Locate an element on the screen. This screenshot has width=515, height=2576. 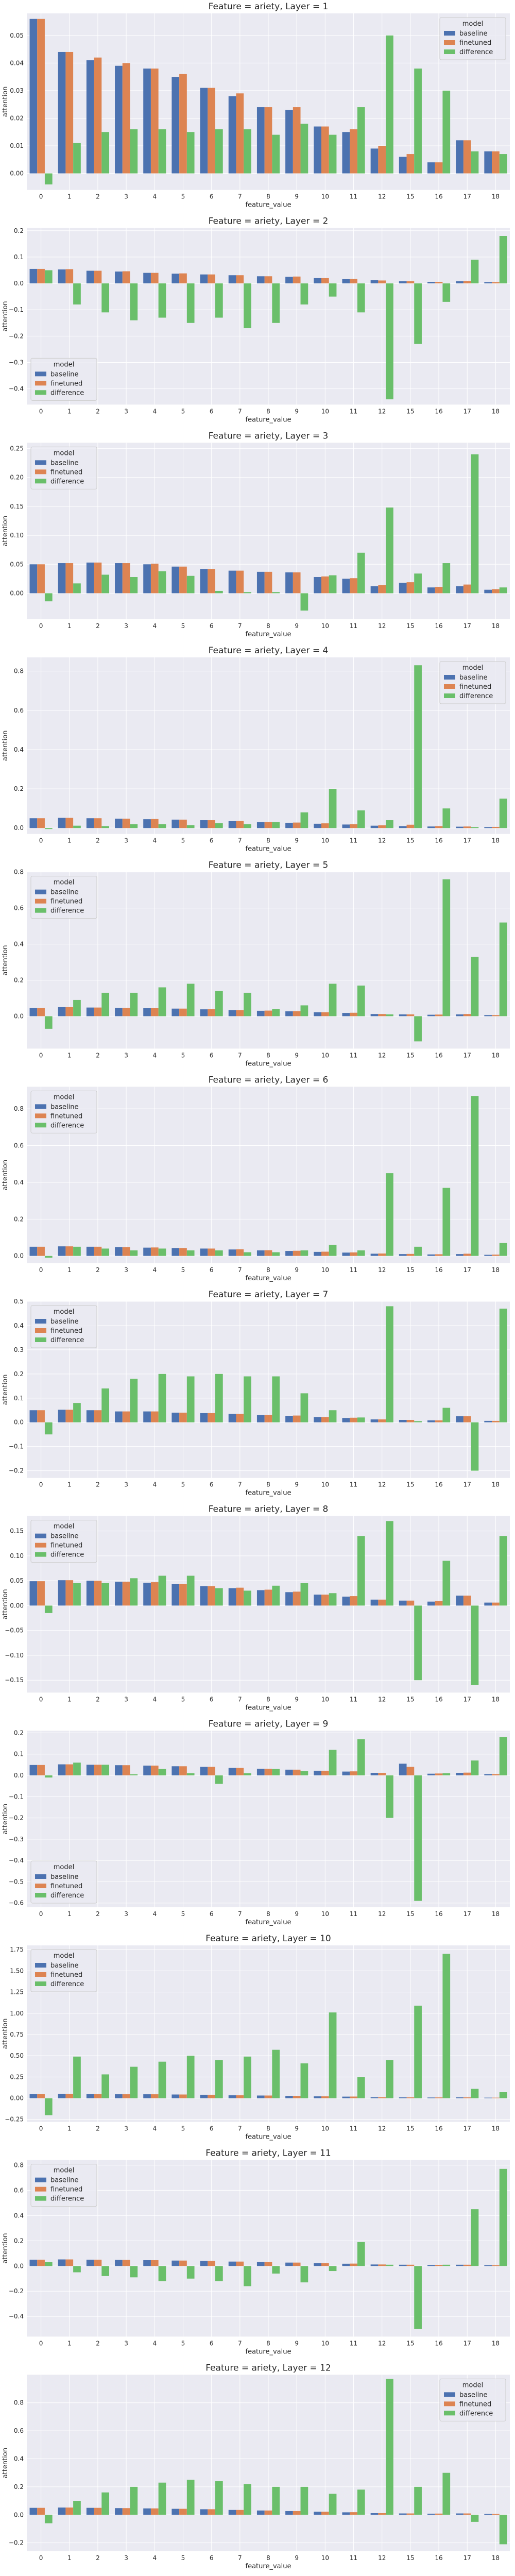
x-tick-label: 17 is located at coordinates (467, 196).